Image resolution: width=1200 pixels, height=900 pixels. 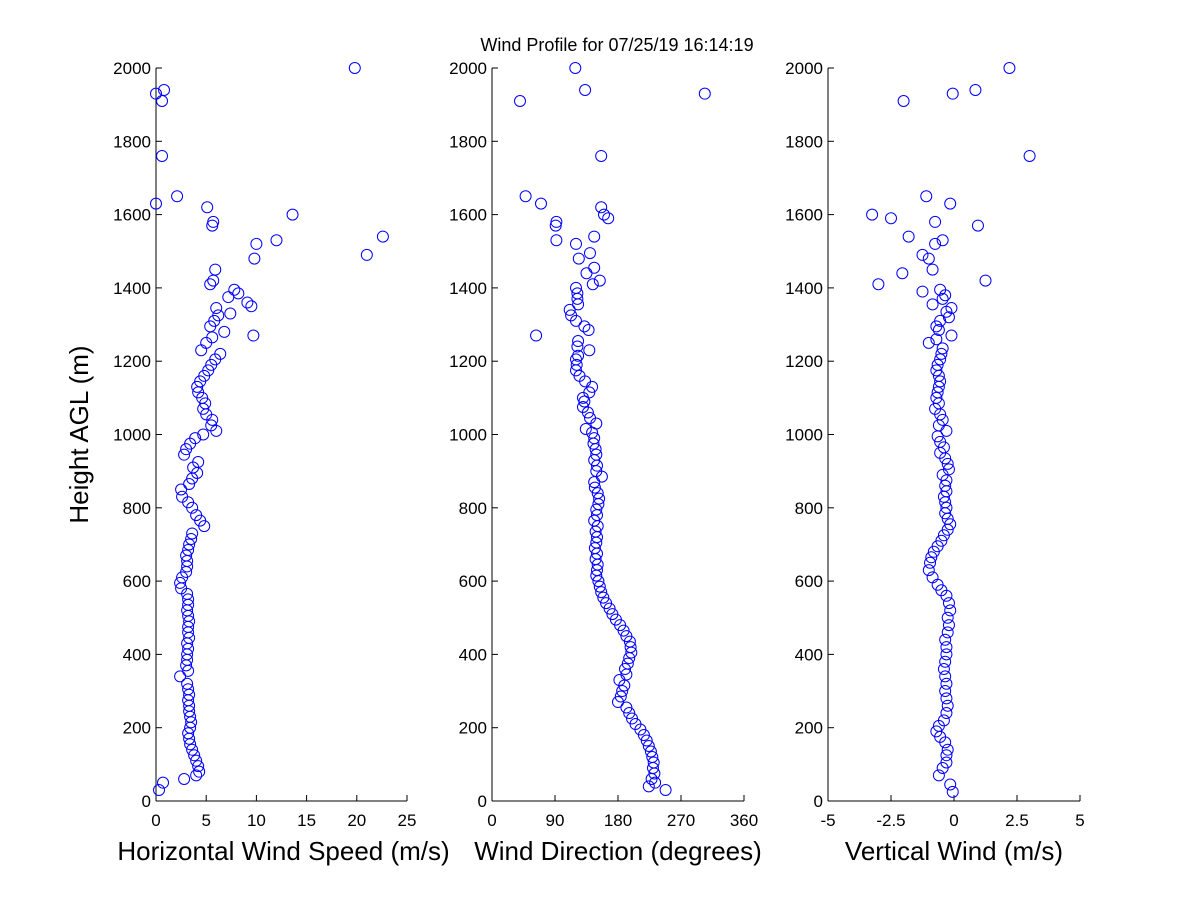 What do you see at coordinates (473, 728) in the screenshot?
I see `y-tick-label: 200` at bounding box center [473, 728].